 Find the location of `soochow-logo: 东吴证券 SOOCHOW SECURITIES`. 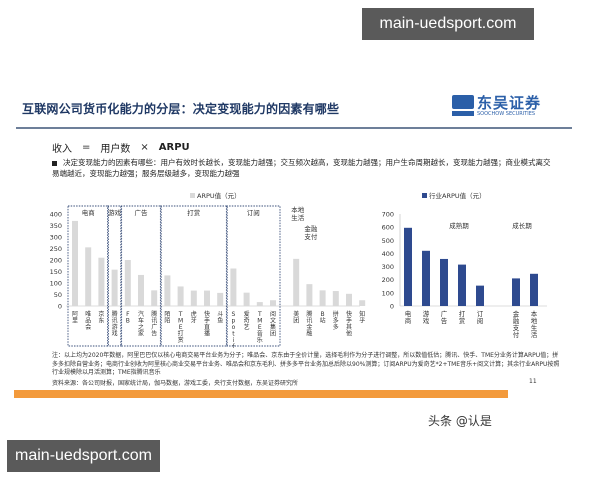

soochow-logo: 东吴证券 SOOCHOW SECURITIES is located at coordinates (496, 106).